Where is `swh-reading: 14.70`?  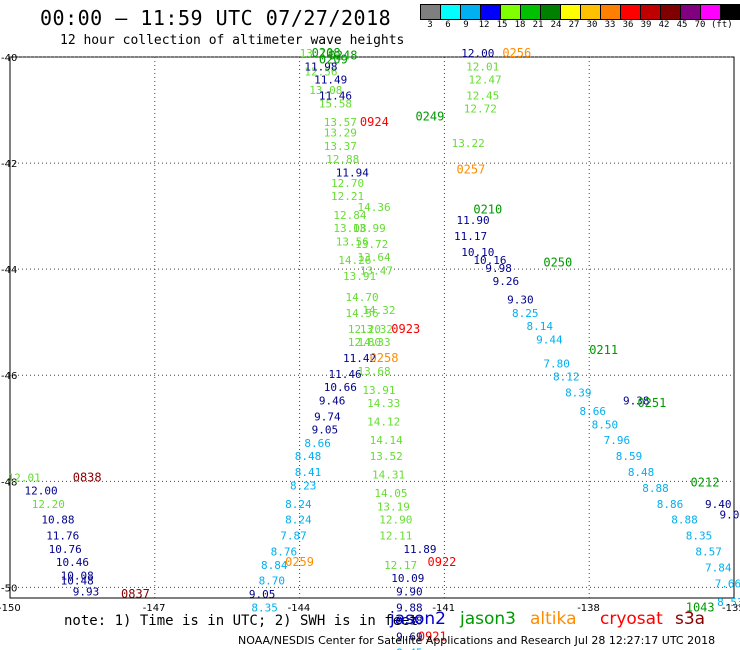
swh-reading: 14.70 is located at coordinates (361, 297).